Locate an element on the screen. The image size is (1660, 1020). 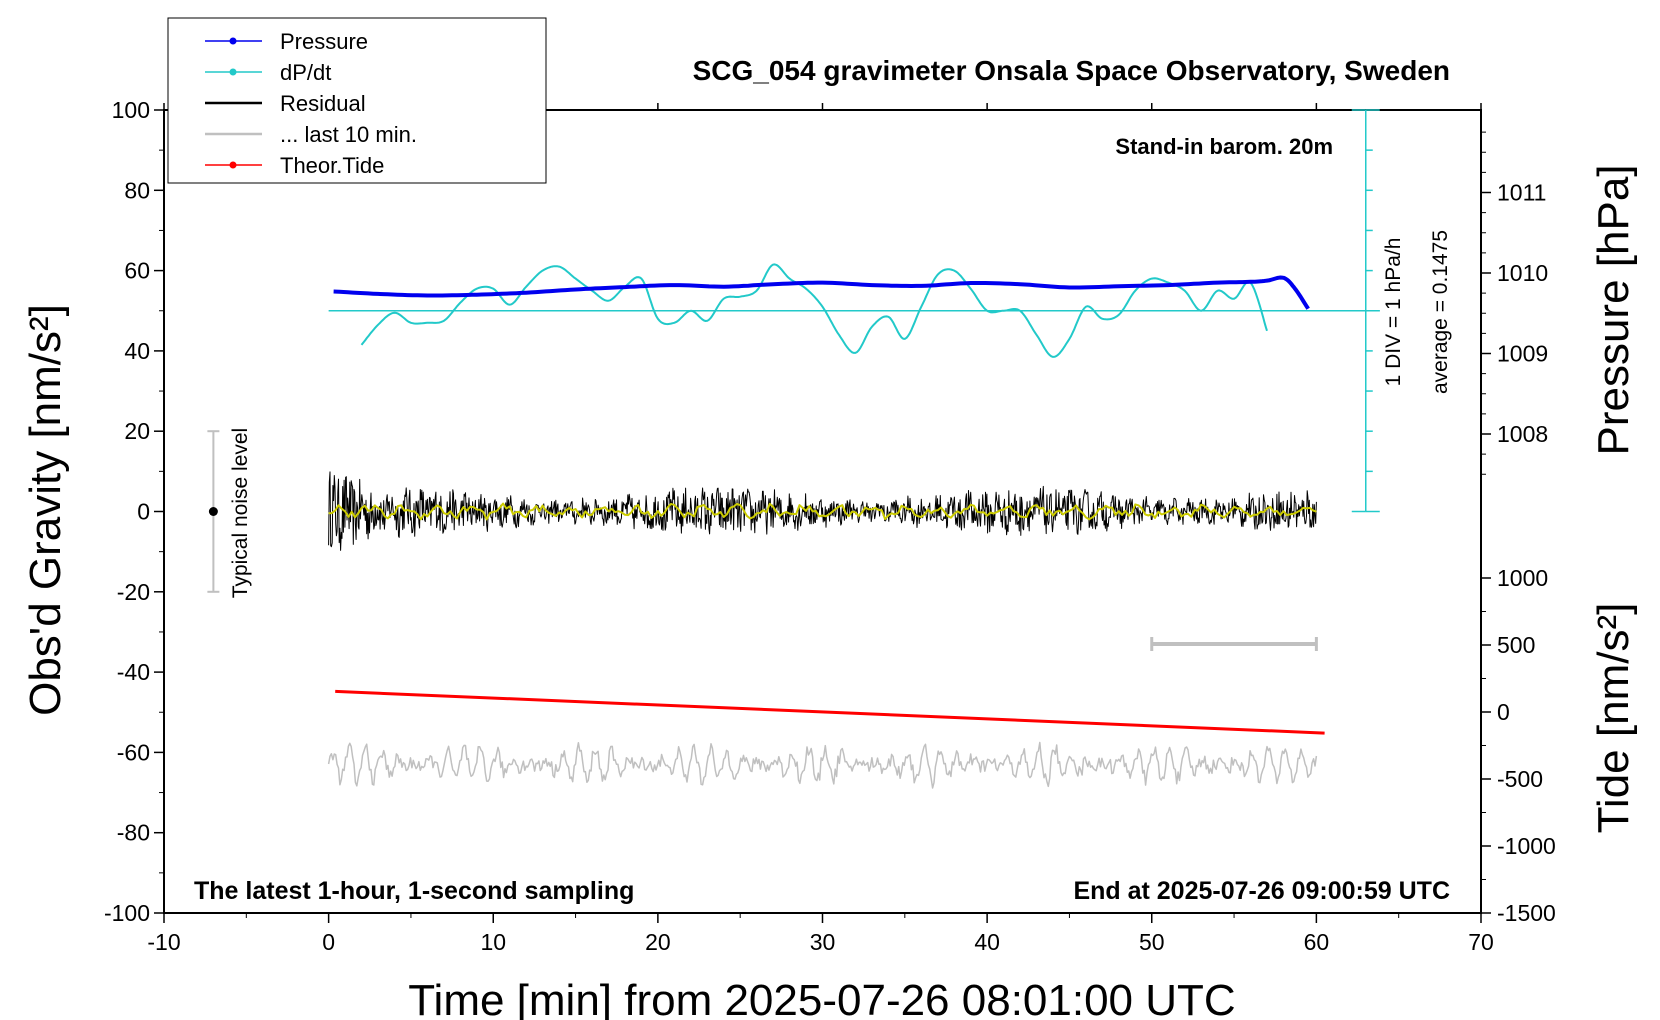
tide-tick-label: -1000 is located at coordinates (1526, 846).